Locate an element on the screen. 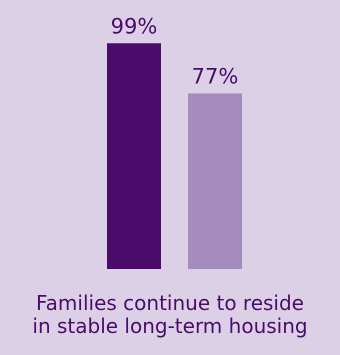 This screenshot has height=355, width=340. caption-line-2: in stable long-term housing is located at coordinates (170, 326).